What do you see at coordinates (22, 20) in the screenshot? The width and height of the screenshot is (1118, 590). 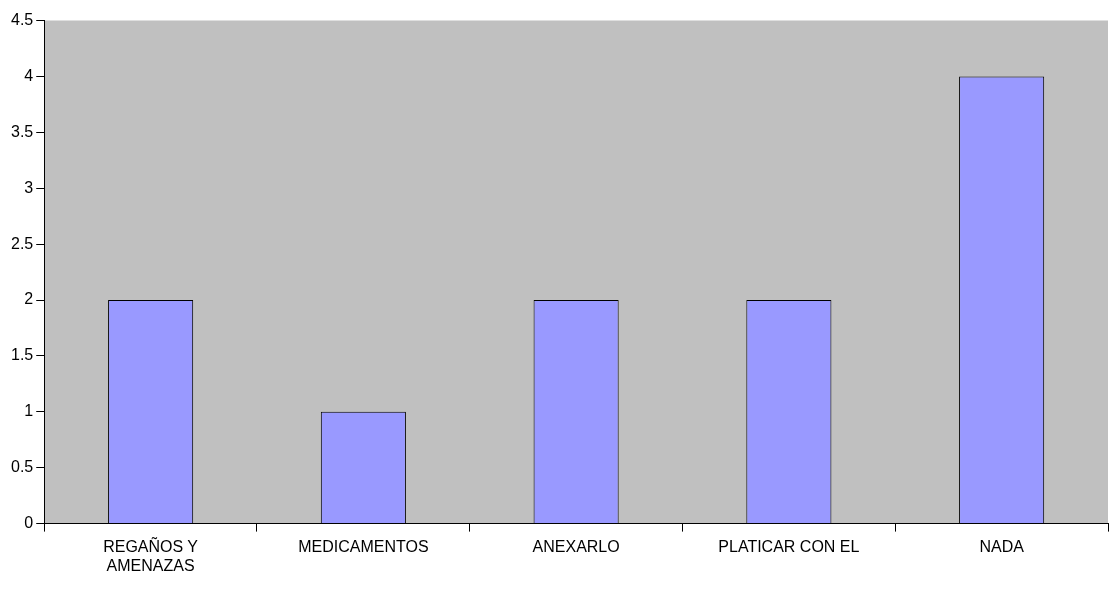 I see `y-tick-label: 4.5` at bounding box center [22, 20].